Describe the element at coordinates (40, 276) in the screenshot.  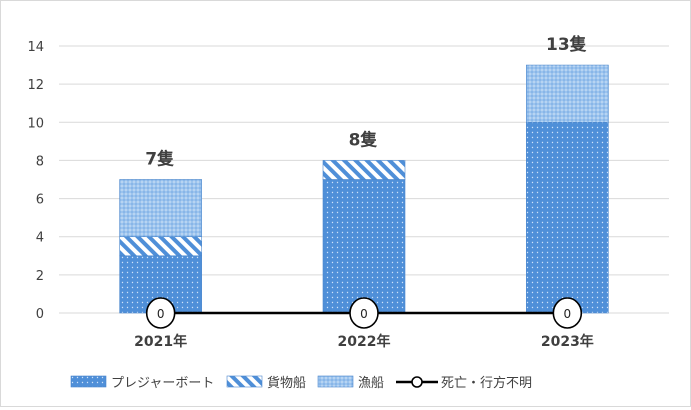
I see `y-tick-label: 2` at that location.